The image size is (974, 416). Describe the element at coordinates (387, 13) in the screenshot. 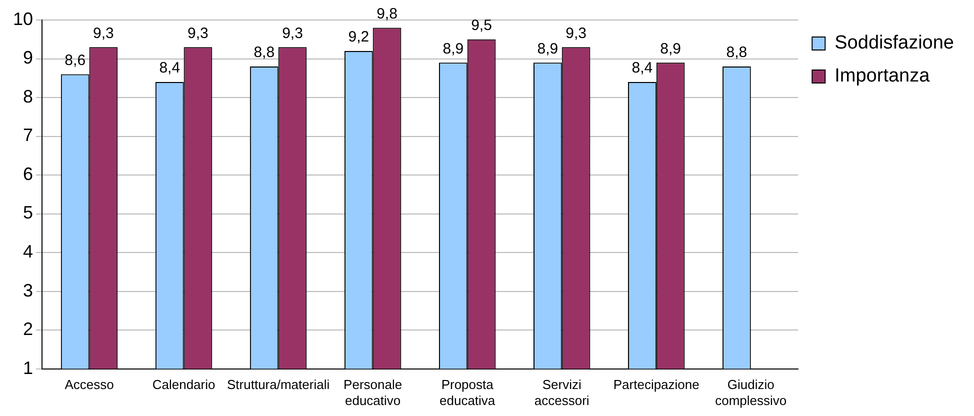

I see `data-label: 9,8` at that location.